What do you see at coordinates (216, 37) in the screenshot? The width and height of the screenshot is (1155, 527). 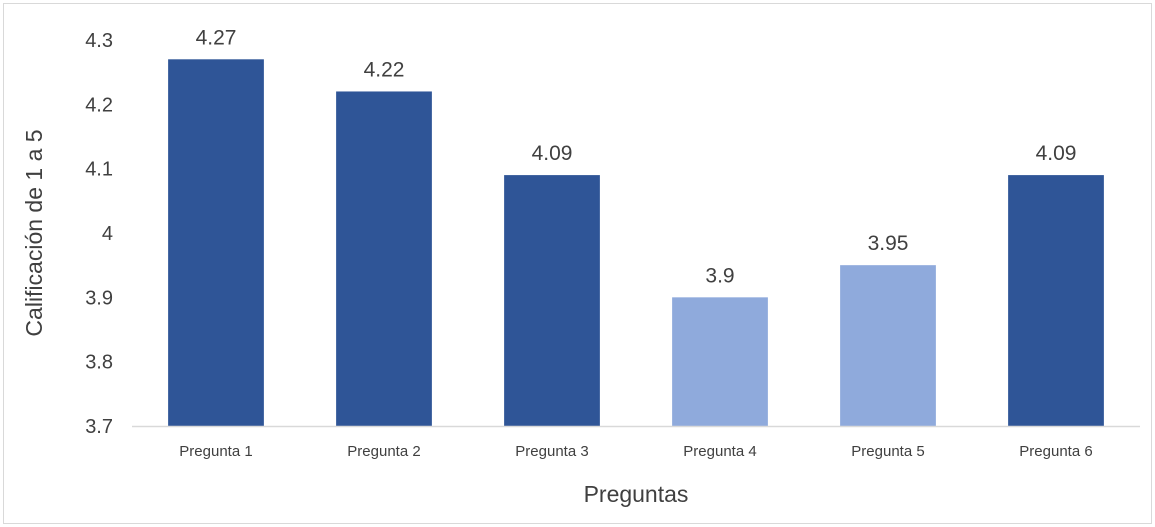 I see `data-label: 4.27` at bounding box center [216, 37].